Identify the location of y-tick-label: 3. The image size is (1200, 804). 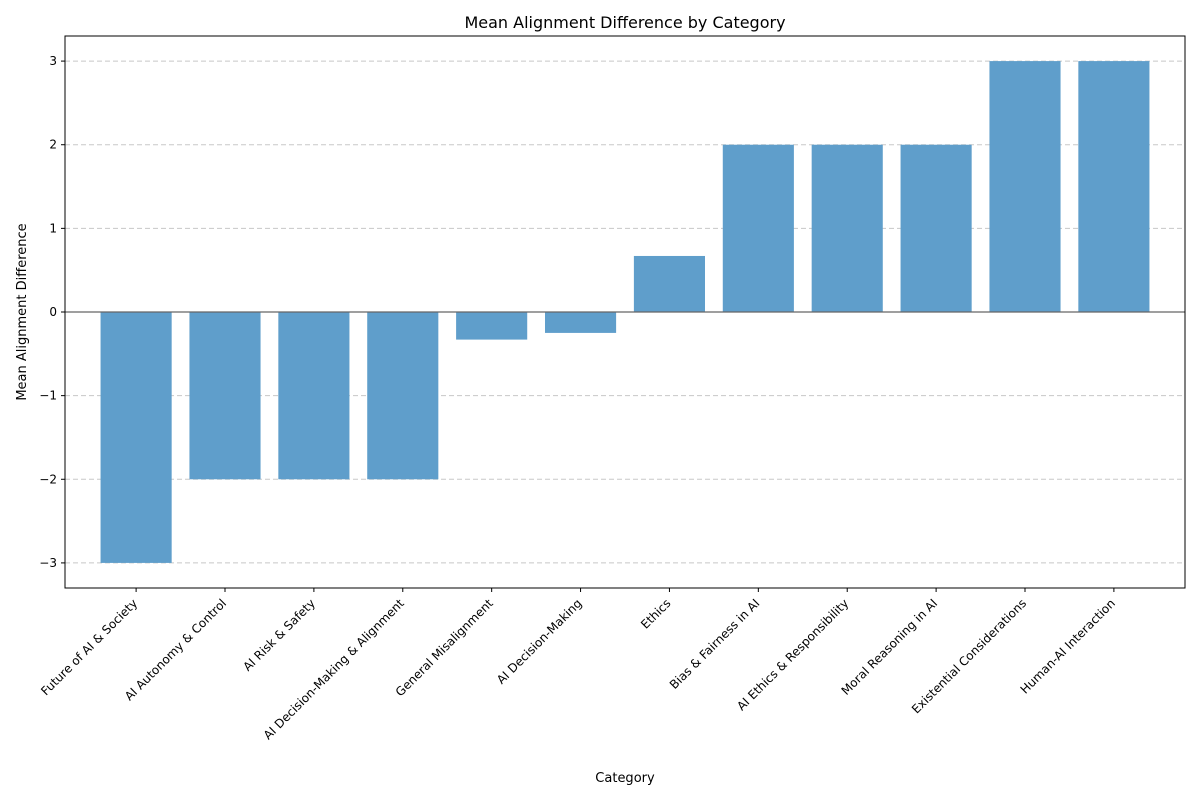
(53, 61).